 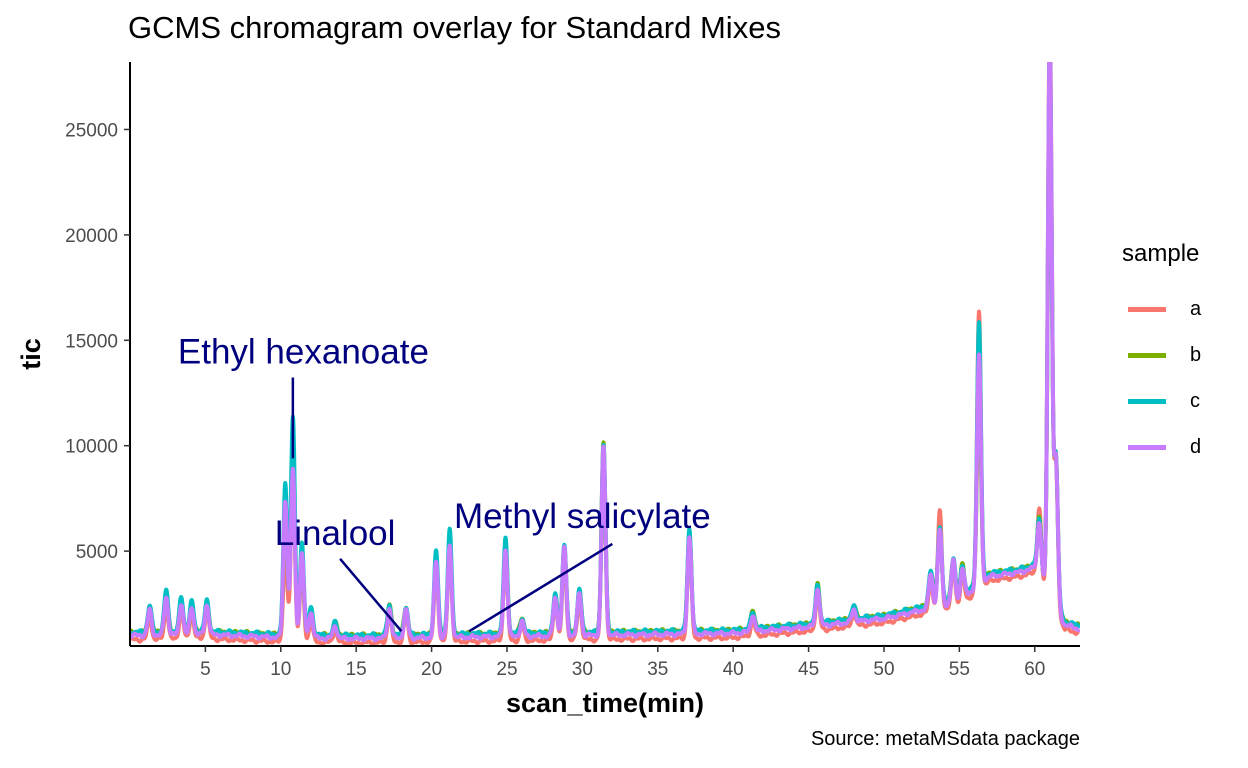 I want to click on legend-title: sample, so click(x=1161, y=253).